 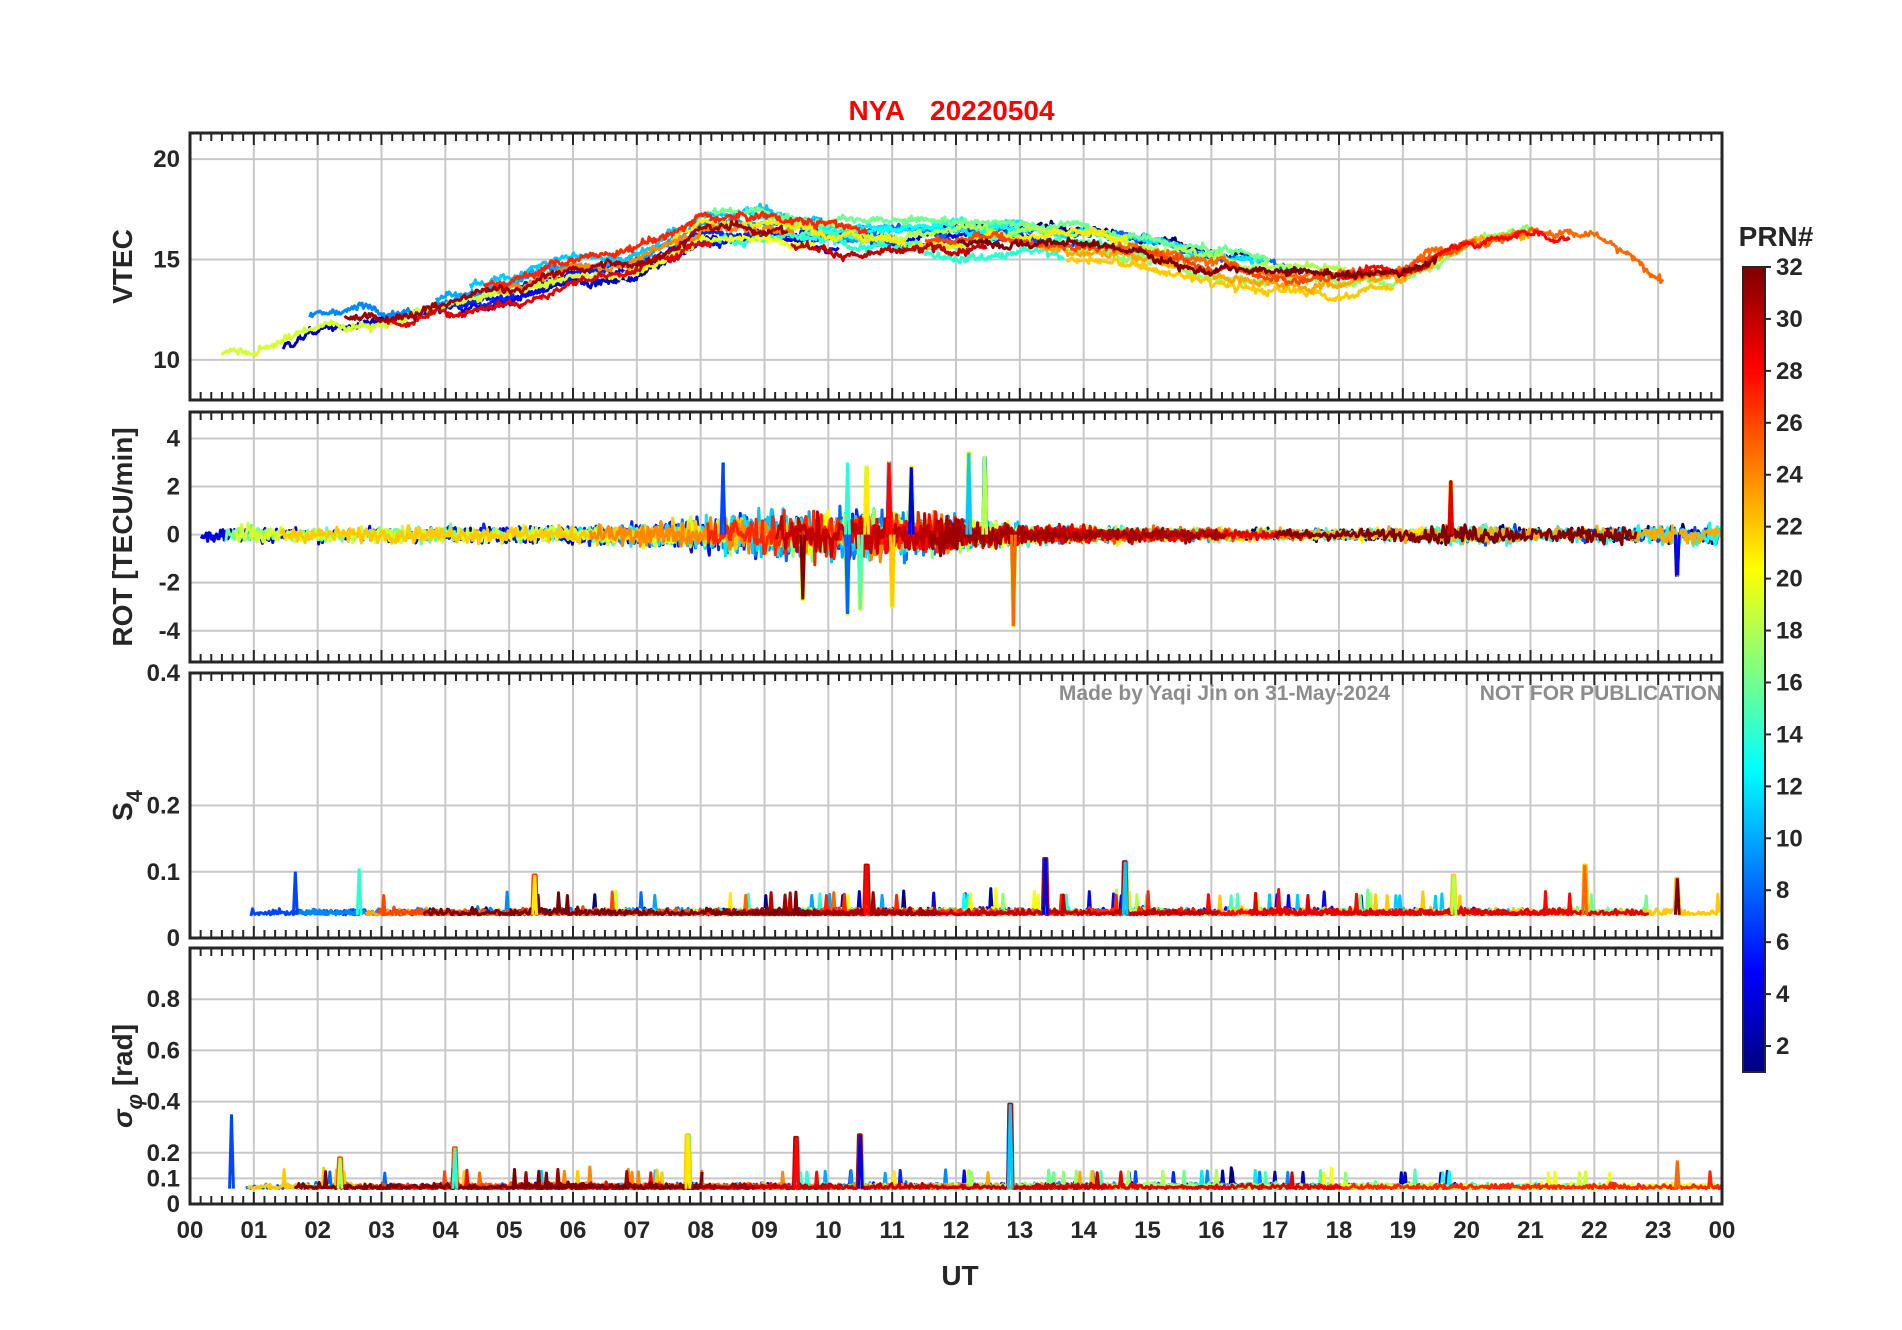 I want to click on x-tick-label: 16, so click(x=1211, y=1230).